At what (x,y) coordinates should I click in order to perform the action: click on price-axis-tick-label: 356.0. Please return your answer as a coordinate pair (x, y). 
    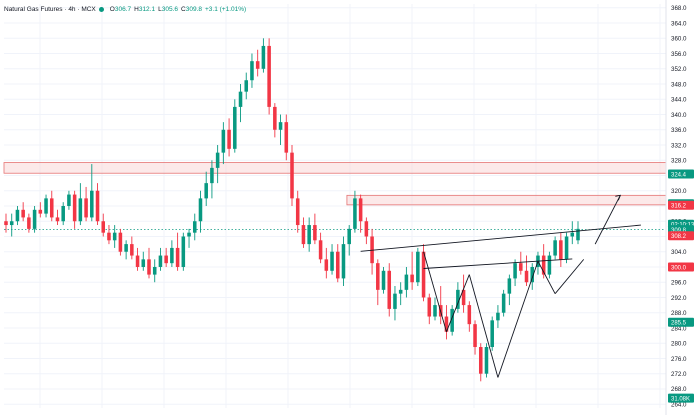
    Looking at the image, I should click on (679, 54).